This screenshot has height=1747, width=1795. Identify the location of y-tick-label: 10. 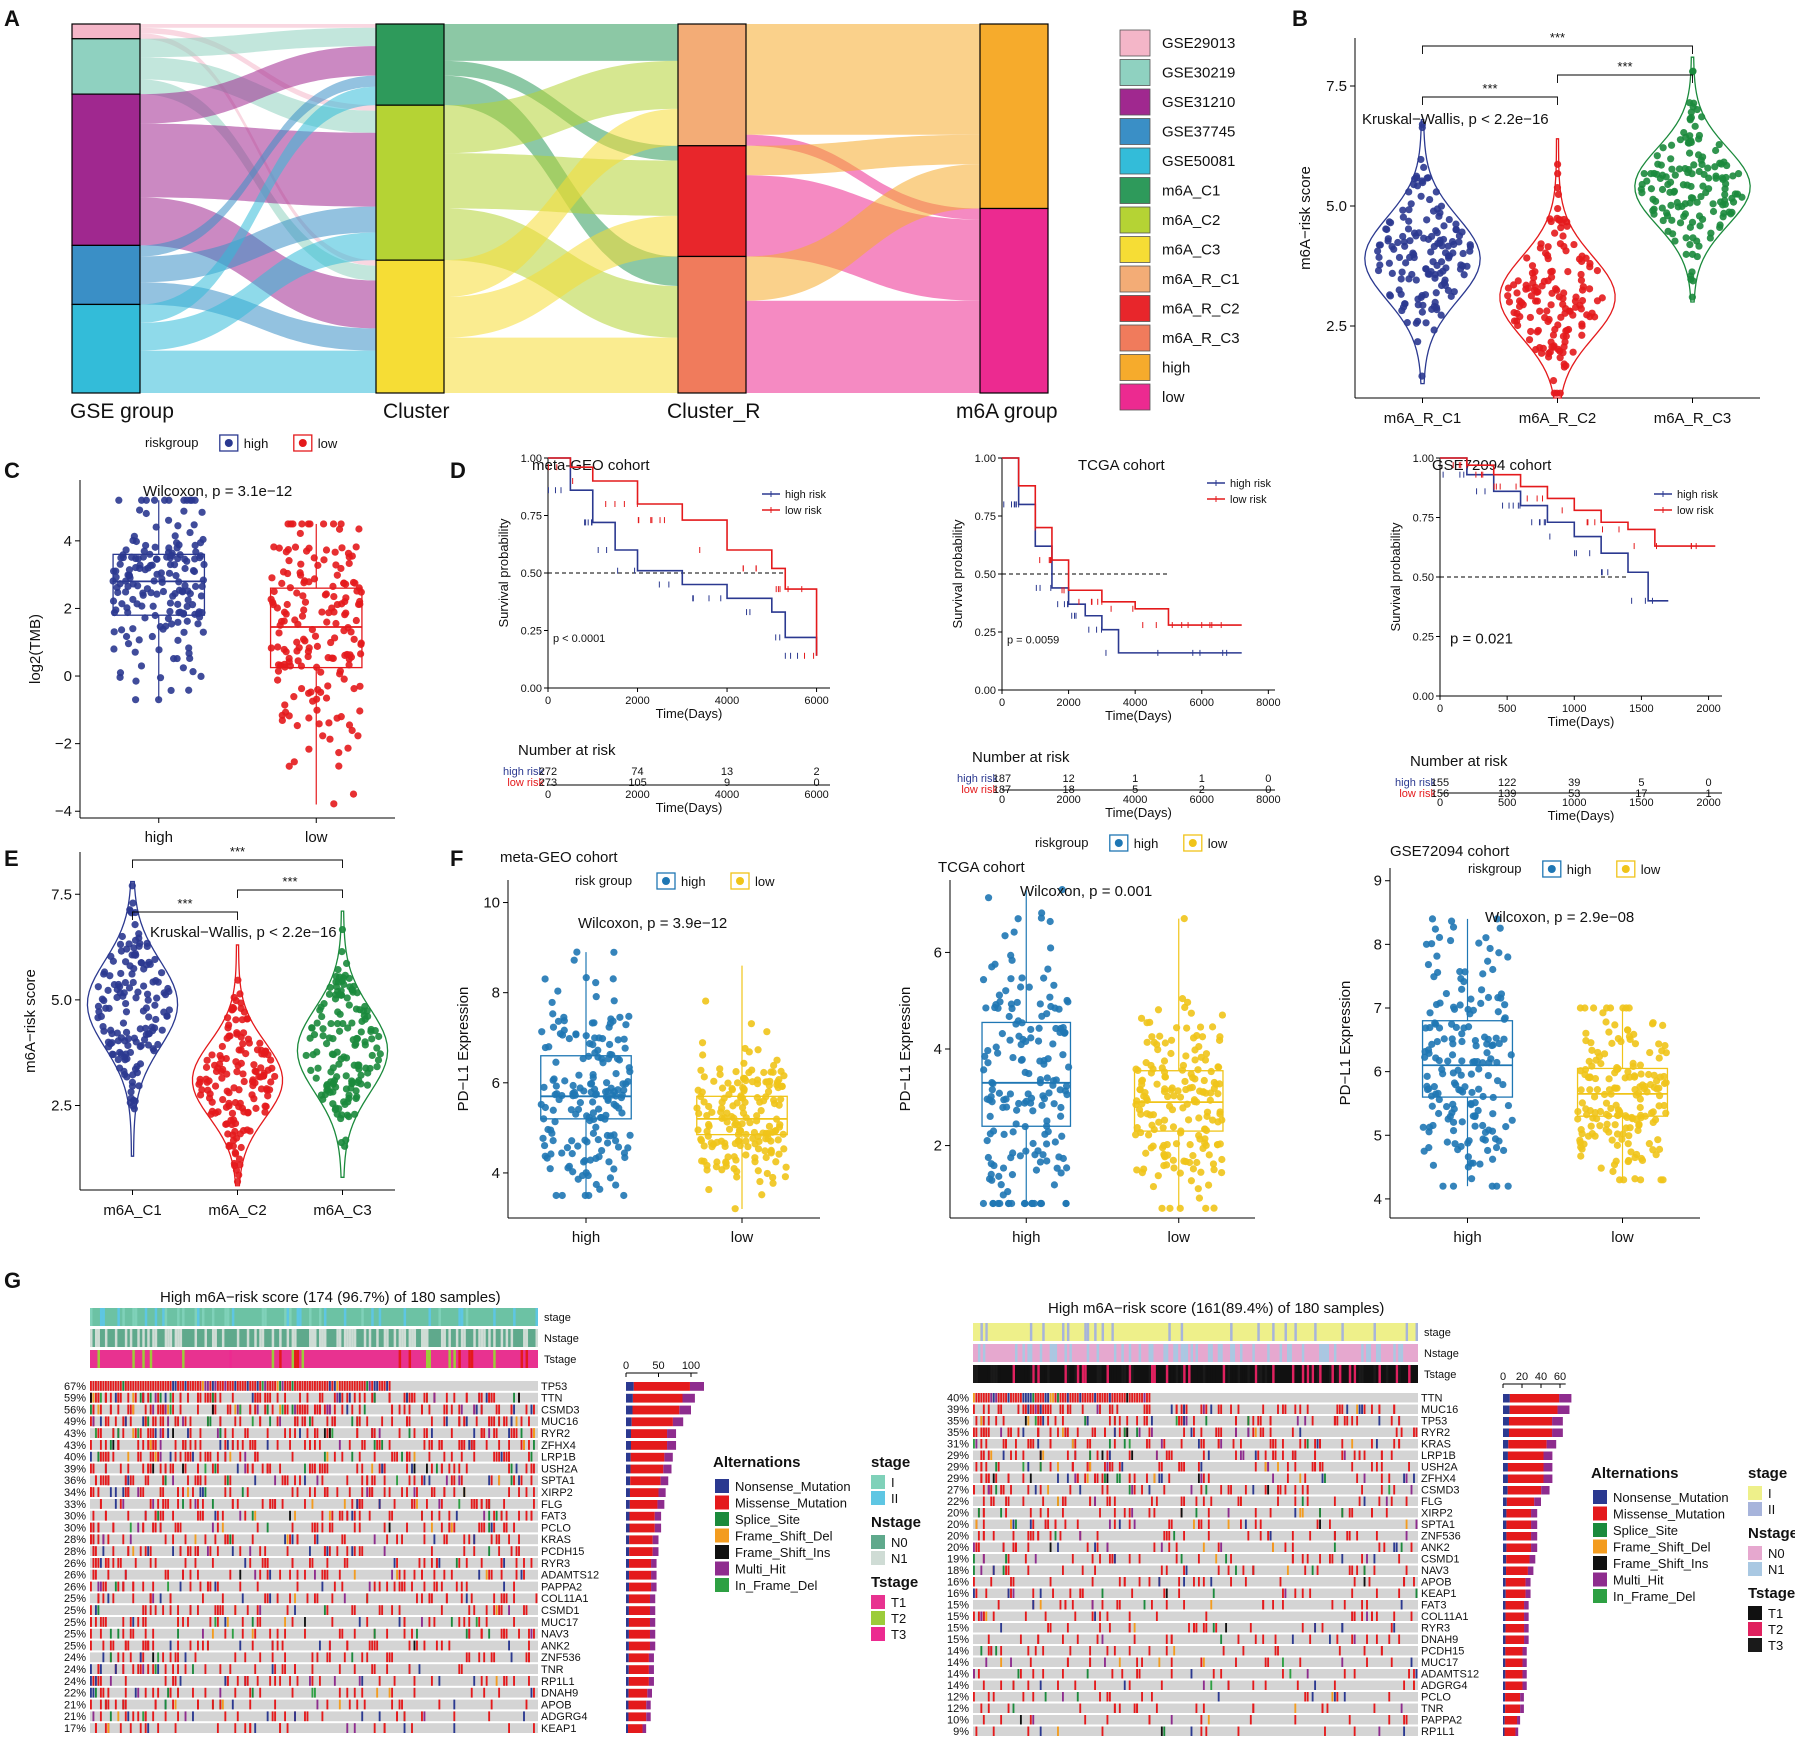
(491, 903).